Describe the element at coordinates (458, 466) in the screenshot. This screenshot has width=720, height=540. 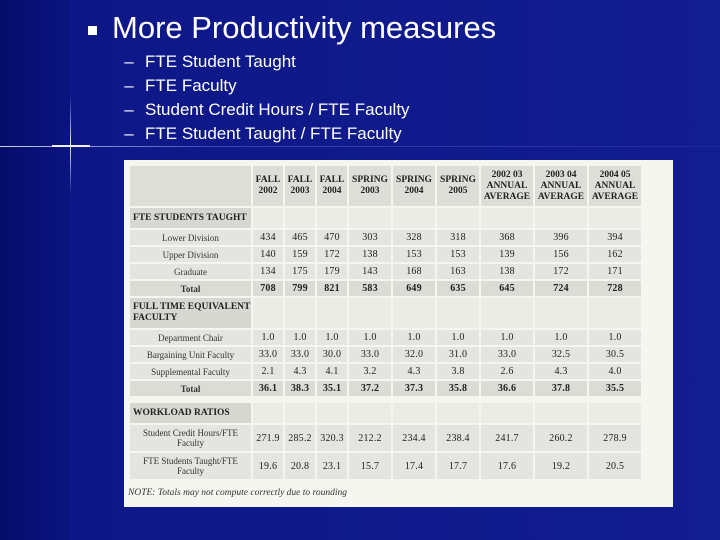
I see `table-cell: 17.7` at that location.